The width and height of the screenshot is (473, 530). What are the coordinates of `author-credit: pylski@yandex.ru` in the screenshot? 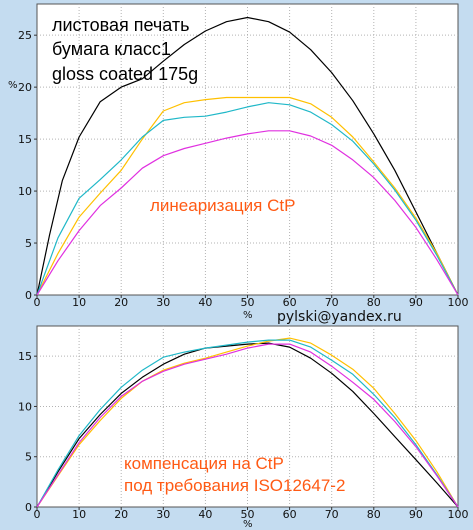 It's located at (339, 317).